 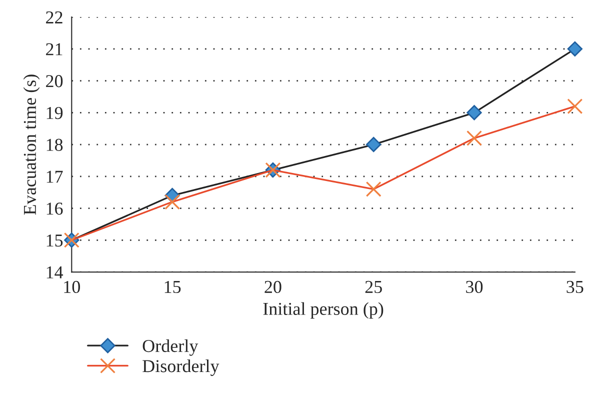 What do you see at coordinates (54, 144) in the screenshot?
I see `y-tick-label: 18` at bounding box center [54, 144].